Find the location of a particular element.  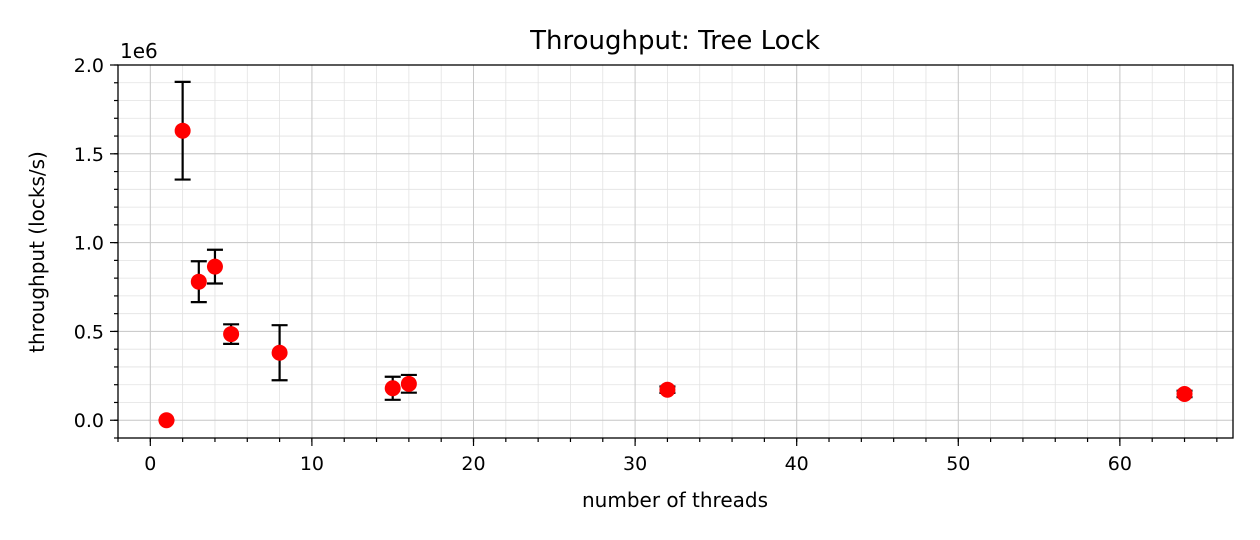

x-tick-label: 50 is located at coordinates (958, 464).